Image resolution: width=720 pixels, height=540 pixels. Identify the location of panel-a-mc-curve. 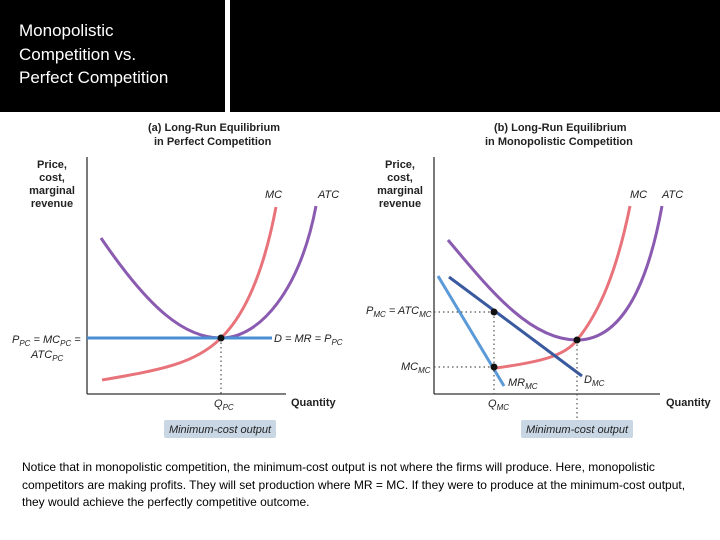
(189, 294).